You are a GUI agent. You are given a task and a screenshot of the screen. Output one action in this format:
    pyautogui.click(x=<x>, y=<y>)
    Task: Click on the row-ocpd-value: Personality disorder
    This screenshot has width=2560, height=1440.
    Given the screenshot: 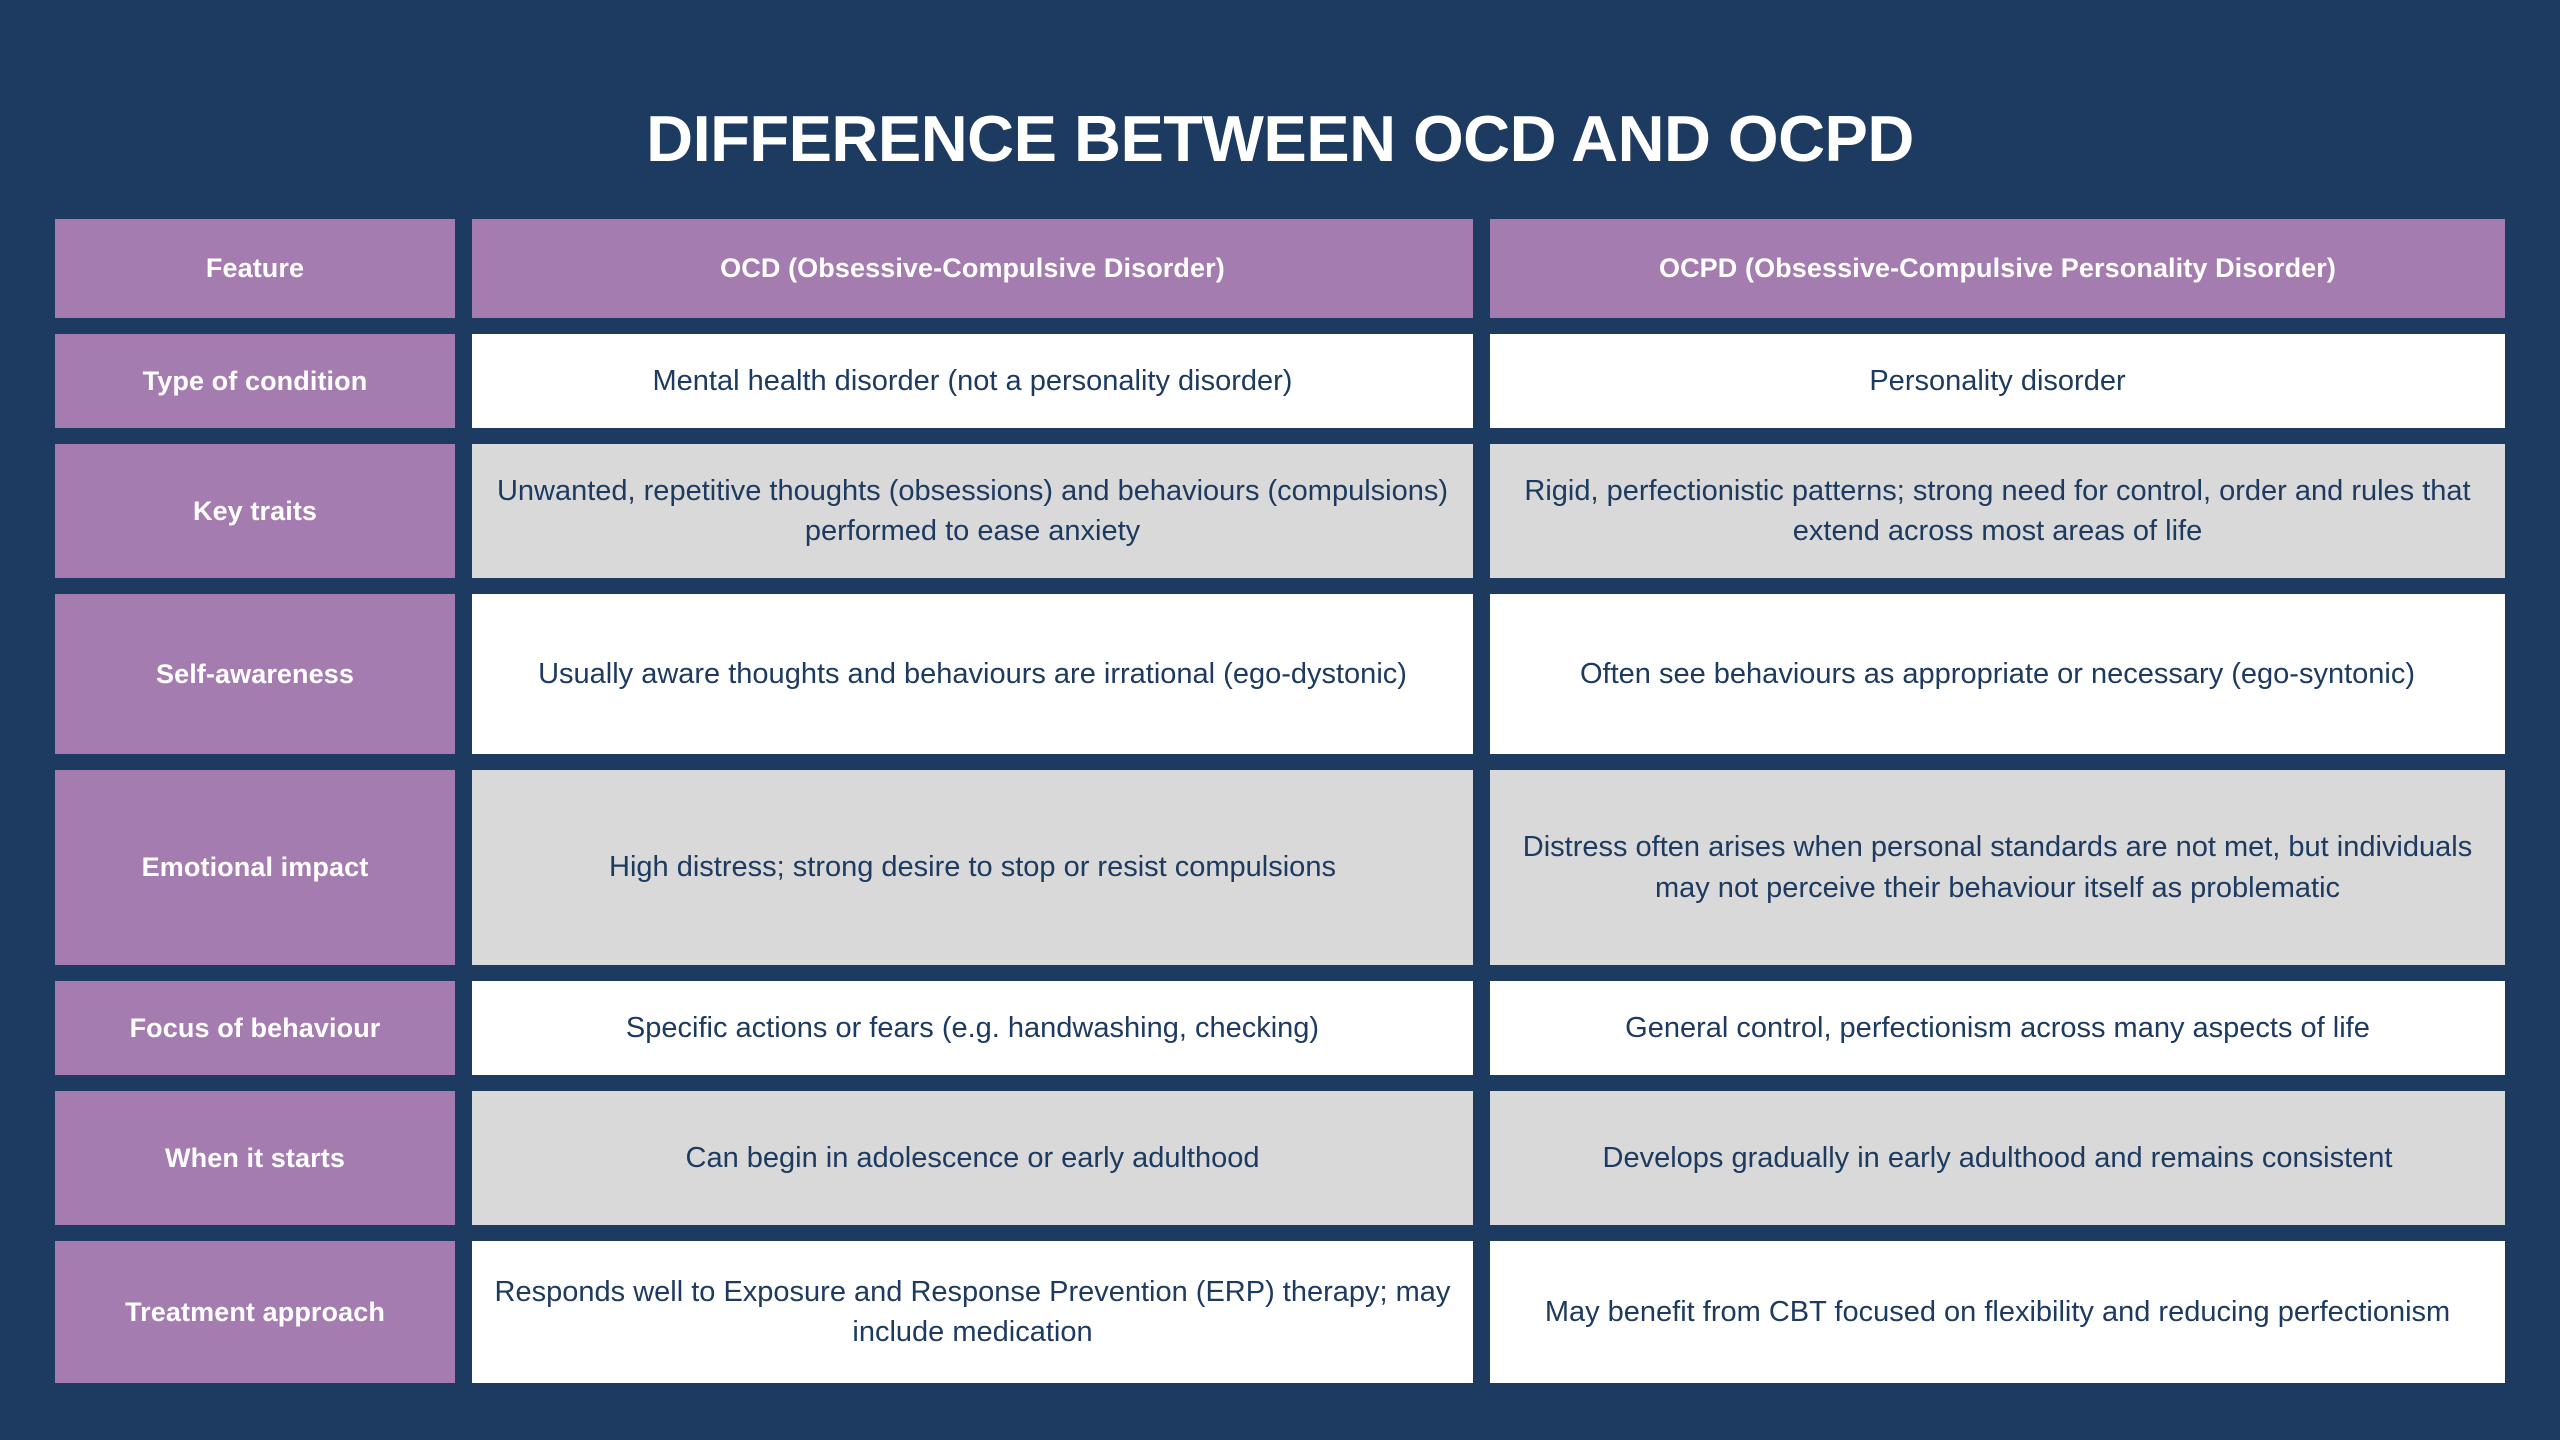 What is the action you would take?
    pyautogui.click(x=1997, y=381)
    